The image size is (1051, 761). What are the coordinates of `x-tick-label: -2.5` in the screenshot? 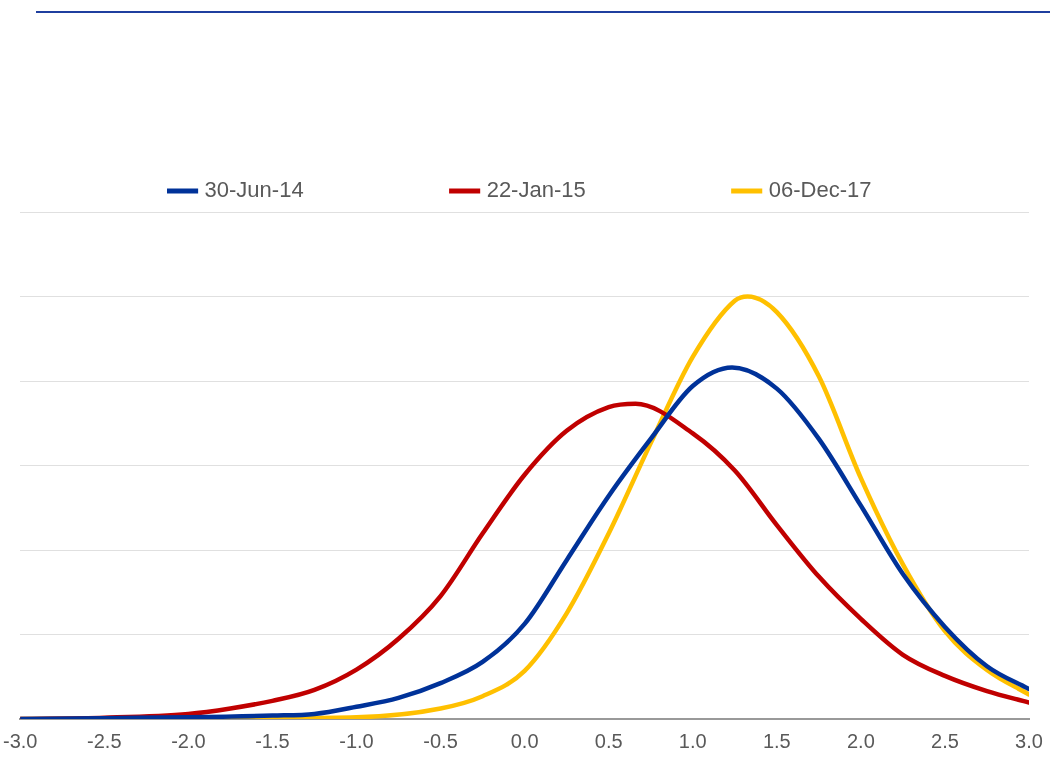 It's located at (104, 740).